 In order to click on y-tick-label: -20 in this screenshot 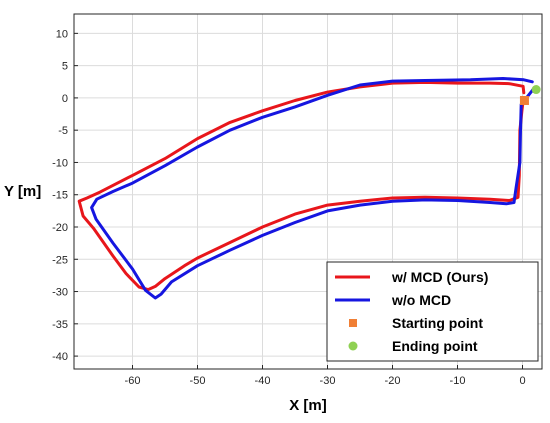, I will do `click(60, 228)`.